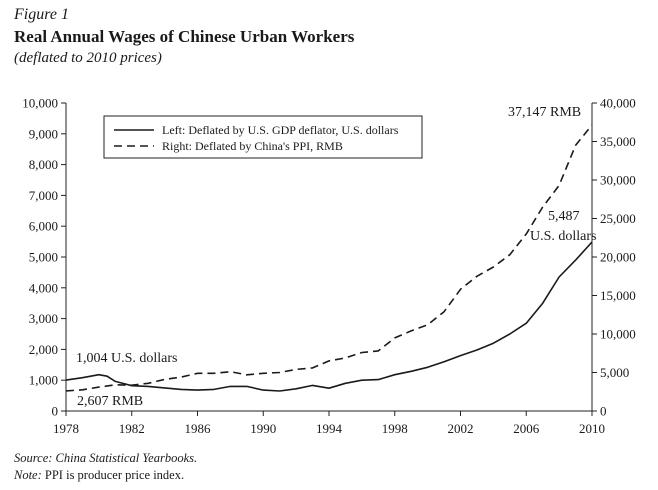 This screenshot has height=490, width=658. Describe the element at coordinates (43, 226) in the screenshot. I see `y-left-tick-label: 6,000` at that location.